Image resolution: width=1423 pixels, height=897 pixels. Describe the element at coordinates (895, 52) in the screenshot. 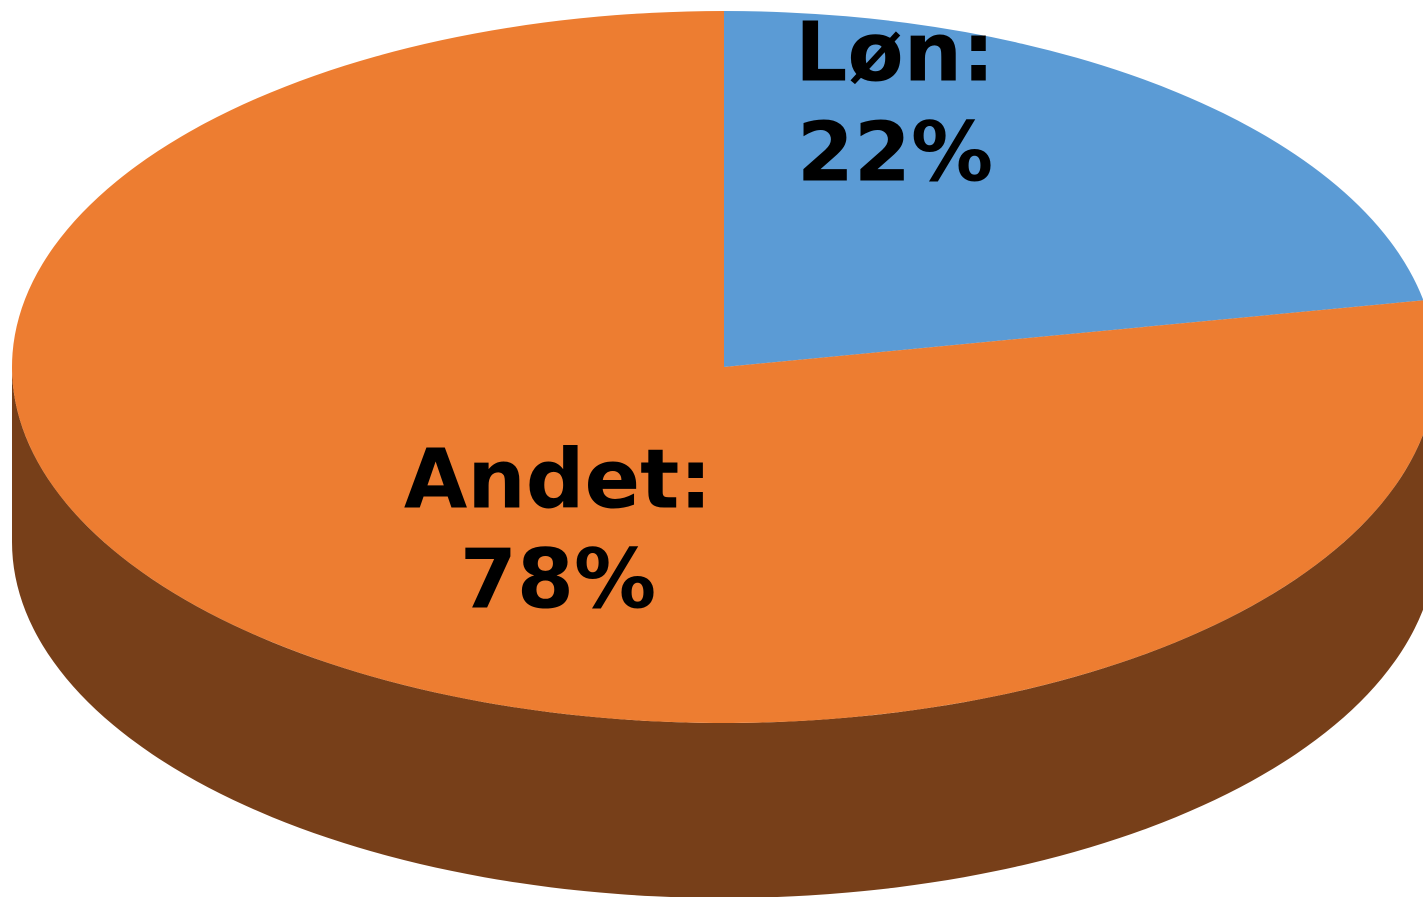

I see `slice-label: Løn:` at that location.